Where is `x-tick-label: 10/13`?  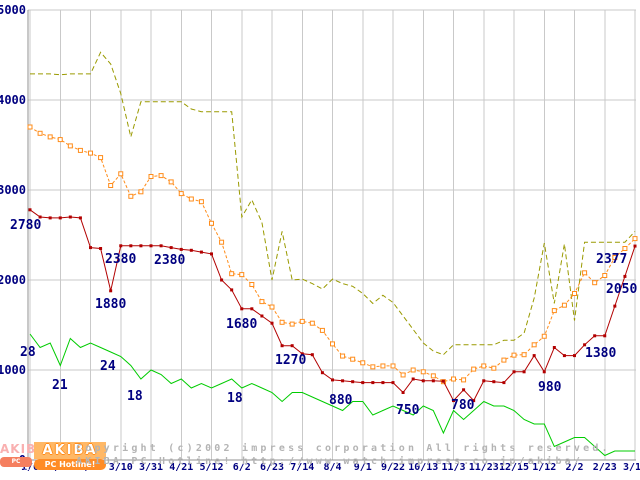
x-tick-label: 10/13 is located at coordinates (423, 467).